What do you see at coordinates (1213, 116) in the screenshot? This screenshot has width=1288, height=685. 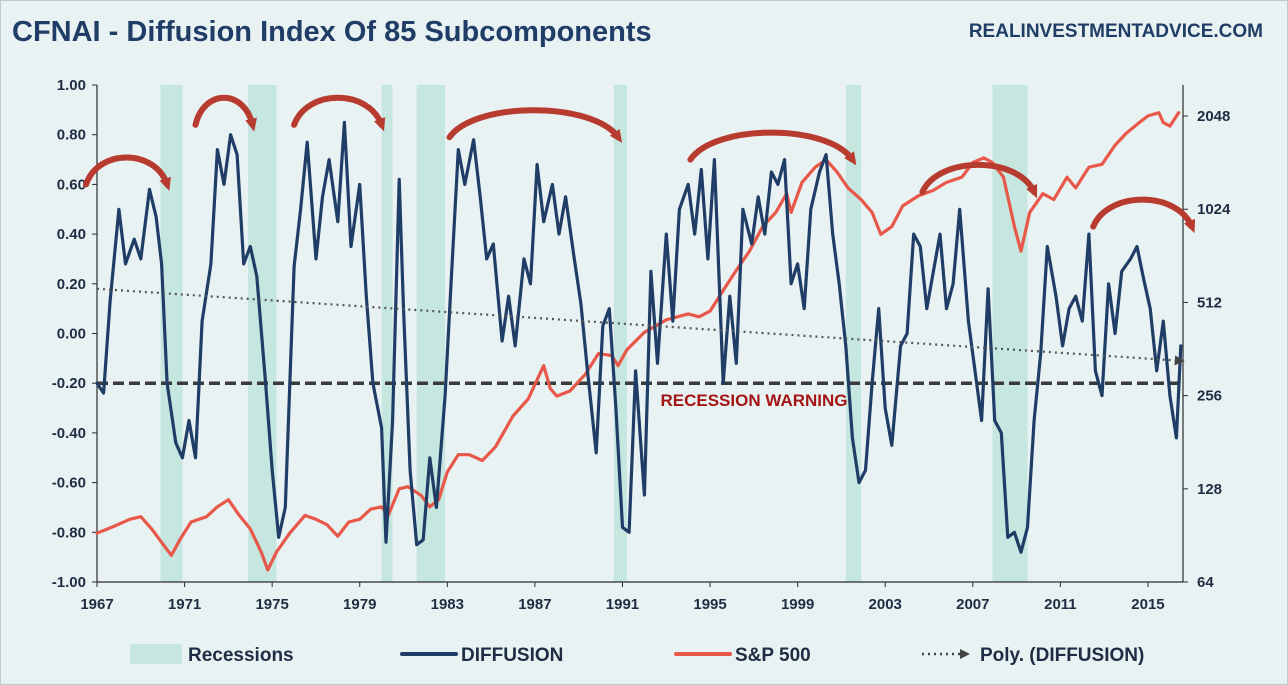 I see `y-right-tick-label: 2048` at bounding box center [1213, 116].